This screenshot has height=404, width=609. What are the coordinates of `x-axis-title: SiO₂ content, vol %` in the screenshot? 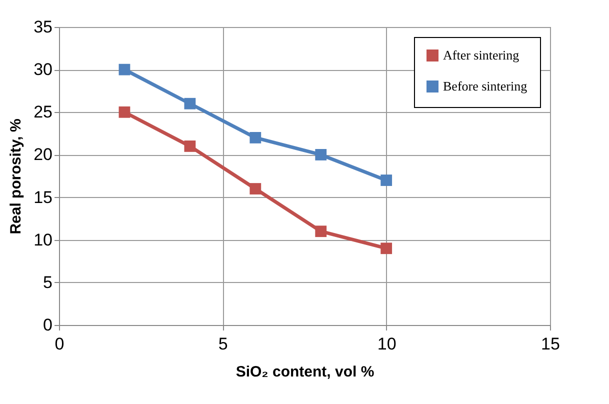 It's located at (305, 372).